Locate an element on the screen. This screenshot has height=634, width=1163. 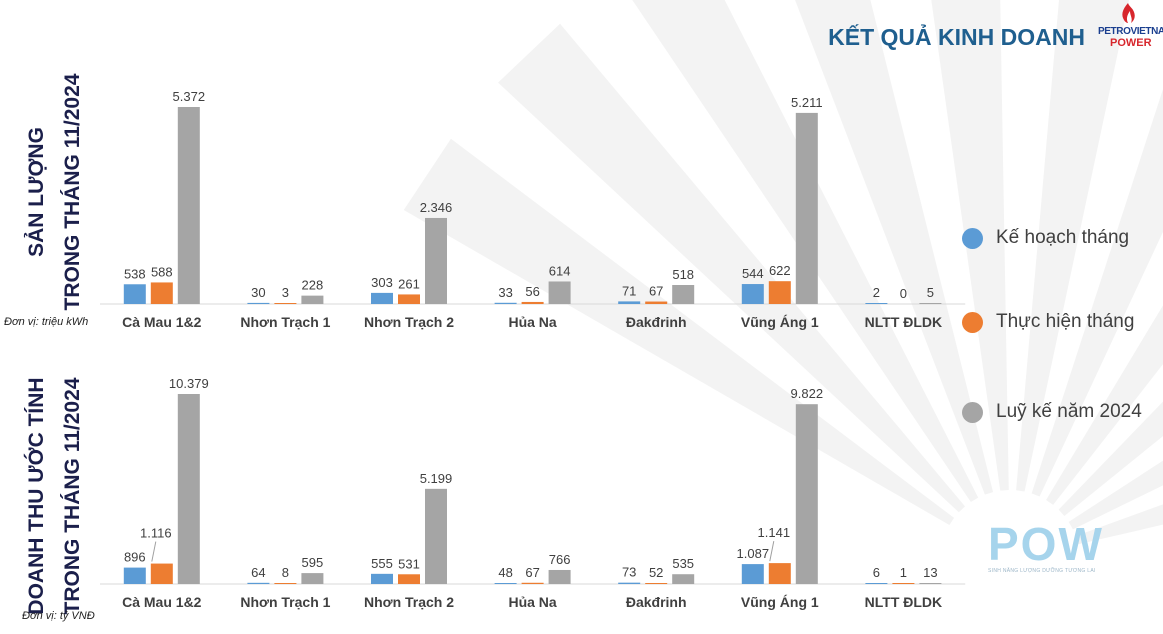
data-label: 5.211 is located at coordinates (807, 102).